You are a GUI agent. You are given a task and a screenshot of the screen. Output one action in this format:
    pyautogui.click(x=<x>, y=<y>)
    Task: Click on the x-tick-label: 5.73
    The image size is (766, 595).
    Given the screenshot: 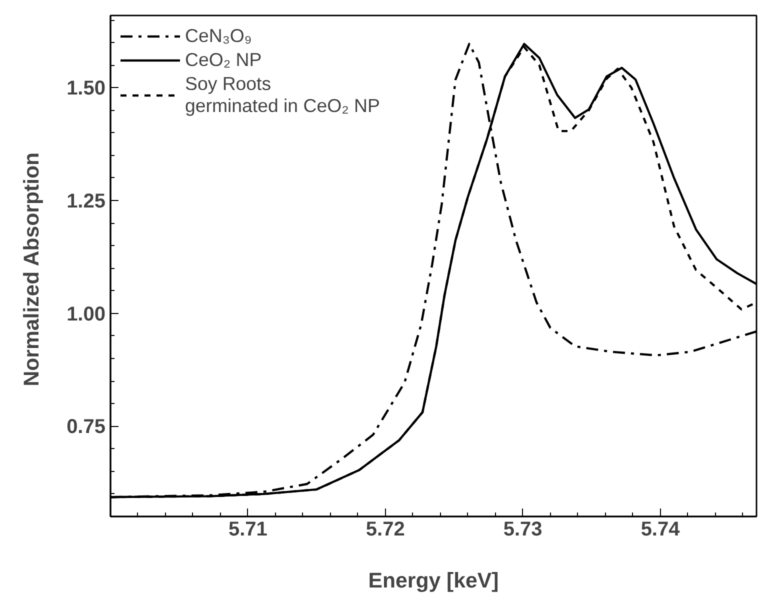 What is the action you would take?
    pyautogui.click(x=522, y=529)
    